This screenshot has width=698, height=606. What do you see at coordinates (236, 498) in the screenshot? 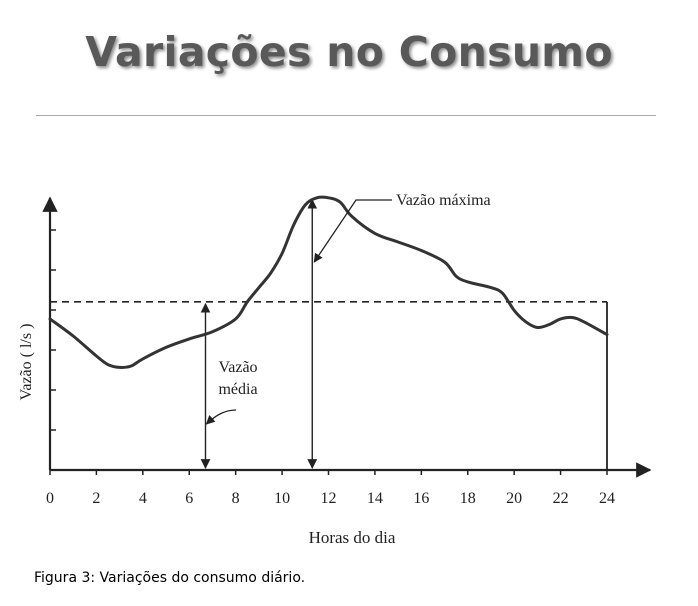
I see `x-tick-label: 8` at bounding box center [236, 498].